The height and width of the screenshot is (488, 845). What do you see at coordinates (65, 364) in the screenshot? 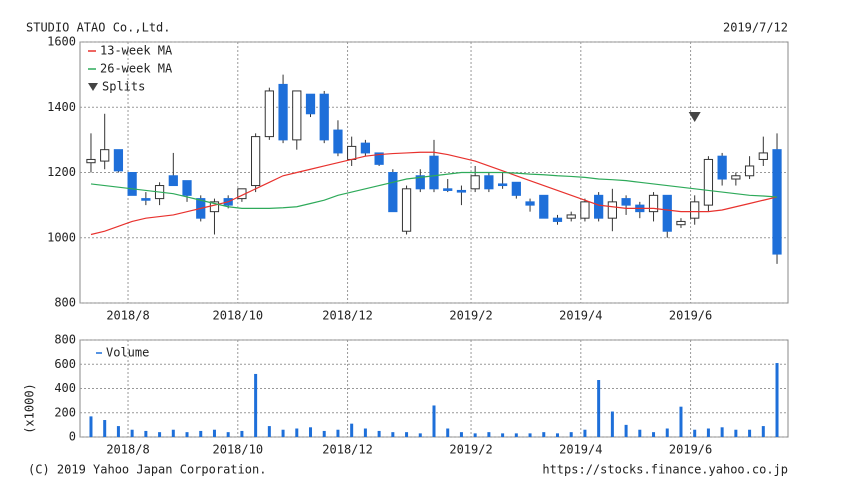
I see `y-tick-label: 600` at bounding box center [65, 364].